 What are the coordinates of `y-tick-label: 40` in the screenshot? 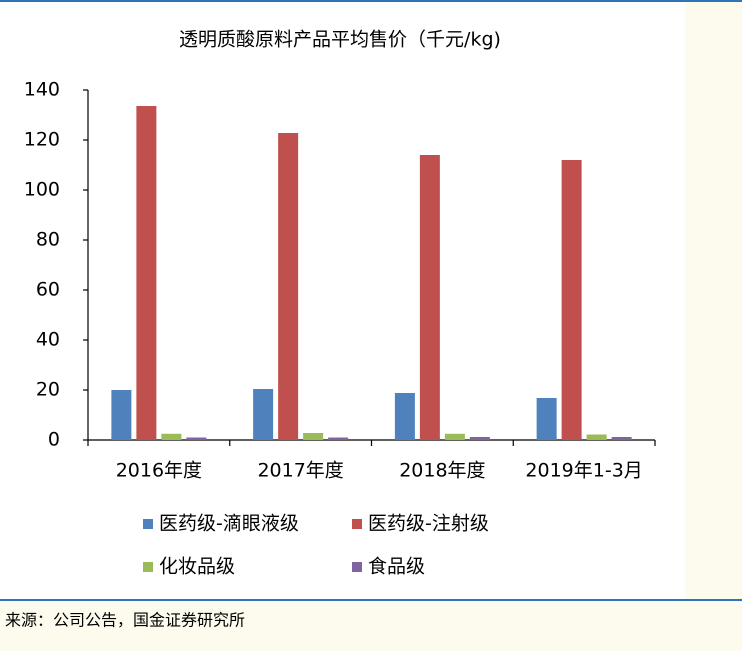 It's located at (48, 340).